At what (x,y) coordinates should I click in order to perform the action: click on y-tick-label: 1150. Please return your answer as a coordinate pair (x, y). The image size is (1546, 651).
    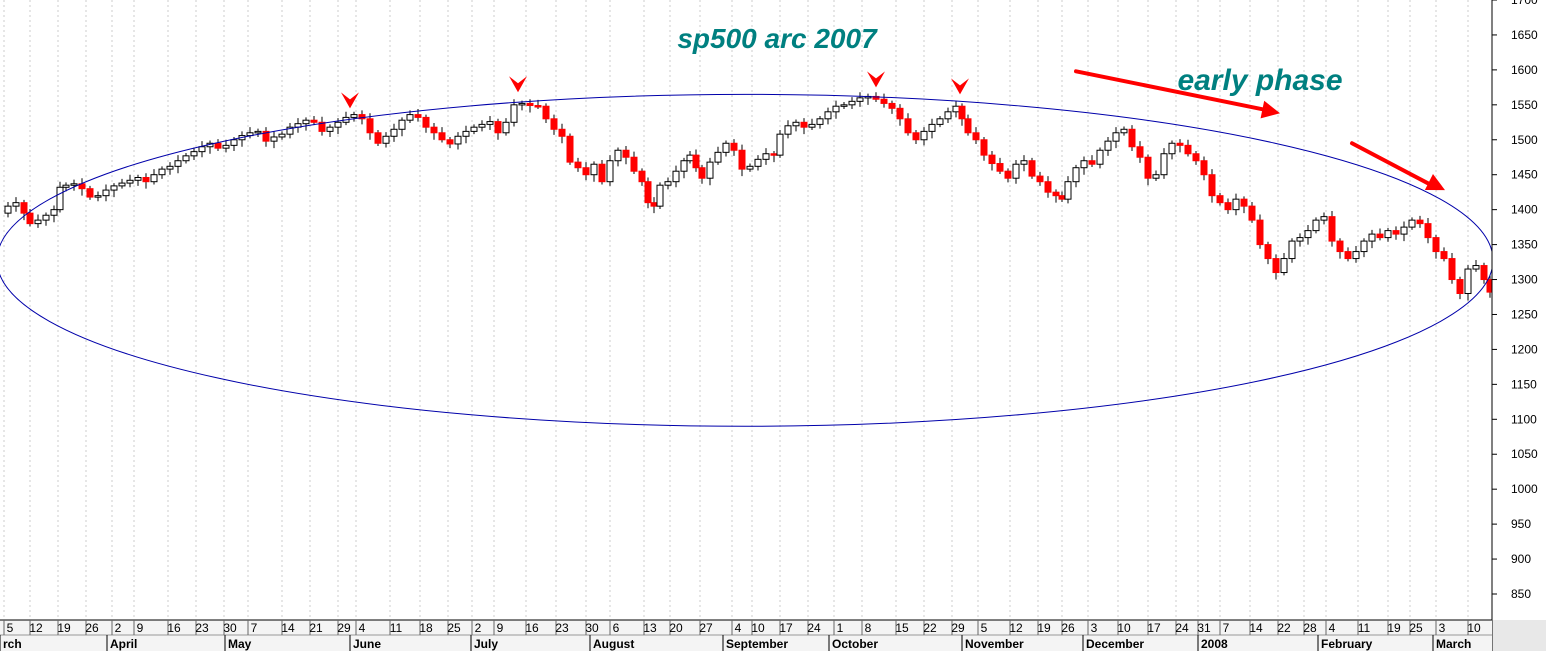
    Looking at the image, I should click on (1524, 384).